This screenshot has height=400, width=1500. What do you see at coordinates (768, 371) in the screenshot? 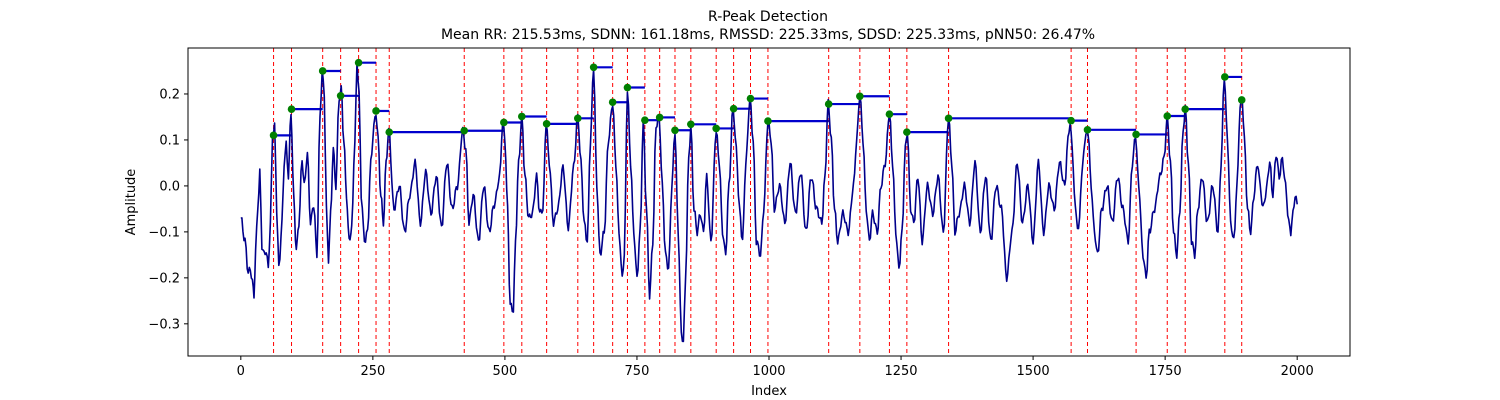
I see `x-tick-label: 1000` at bounding box center [768, 371].